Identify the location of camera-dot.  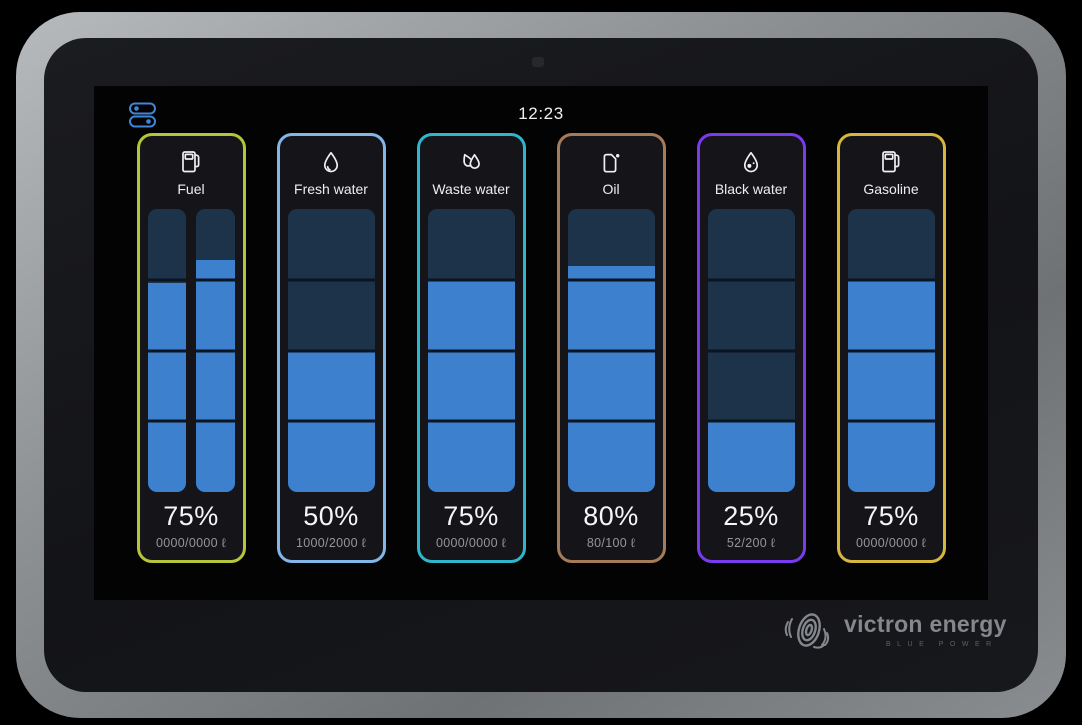
(538, 62).